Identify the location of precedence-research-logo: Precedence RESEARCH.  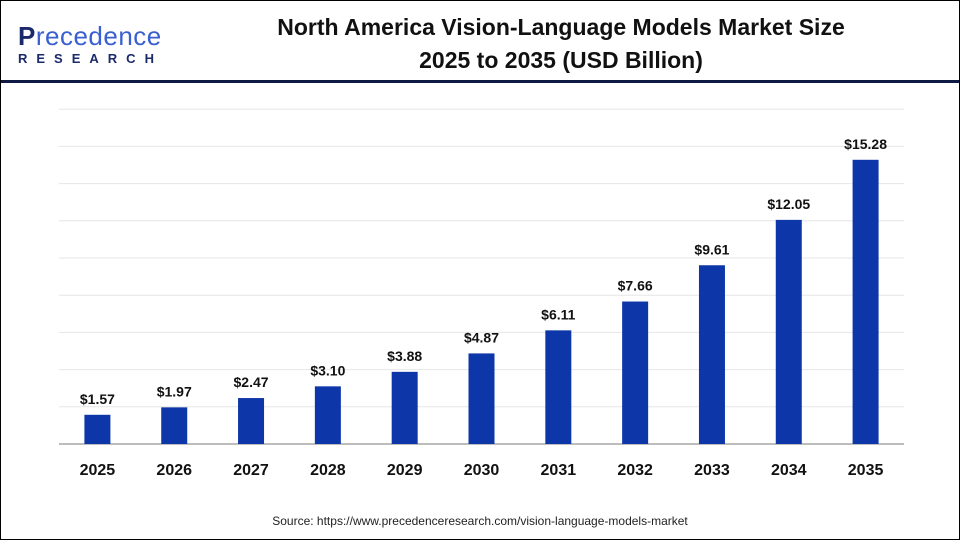
(90, 44).